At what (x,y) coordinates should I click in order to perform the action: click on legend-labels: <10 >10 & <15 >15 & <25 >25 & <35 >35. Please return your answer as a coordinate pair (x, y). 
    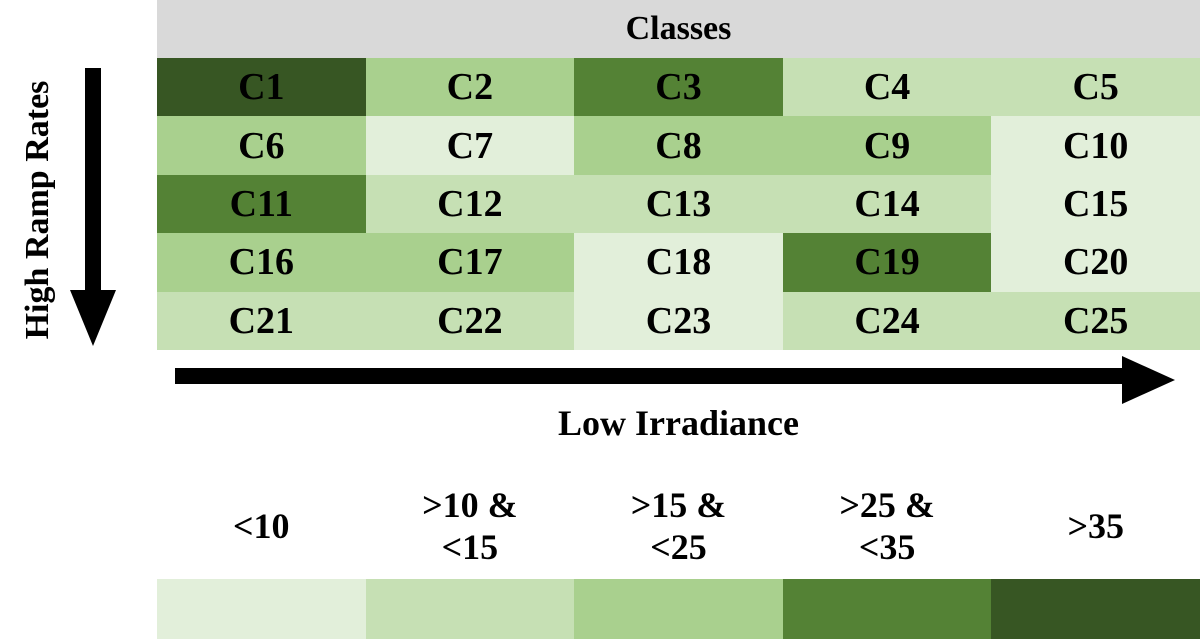
    Looking at the image, I should click on (678, 526).